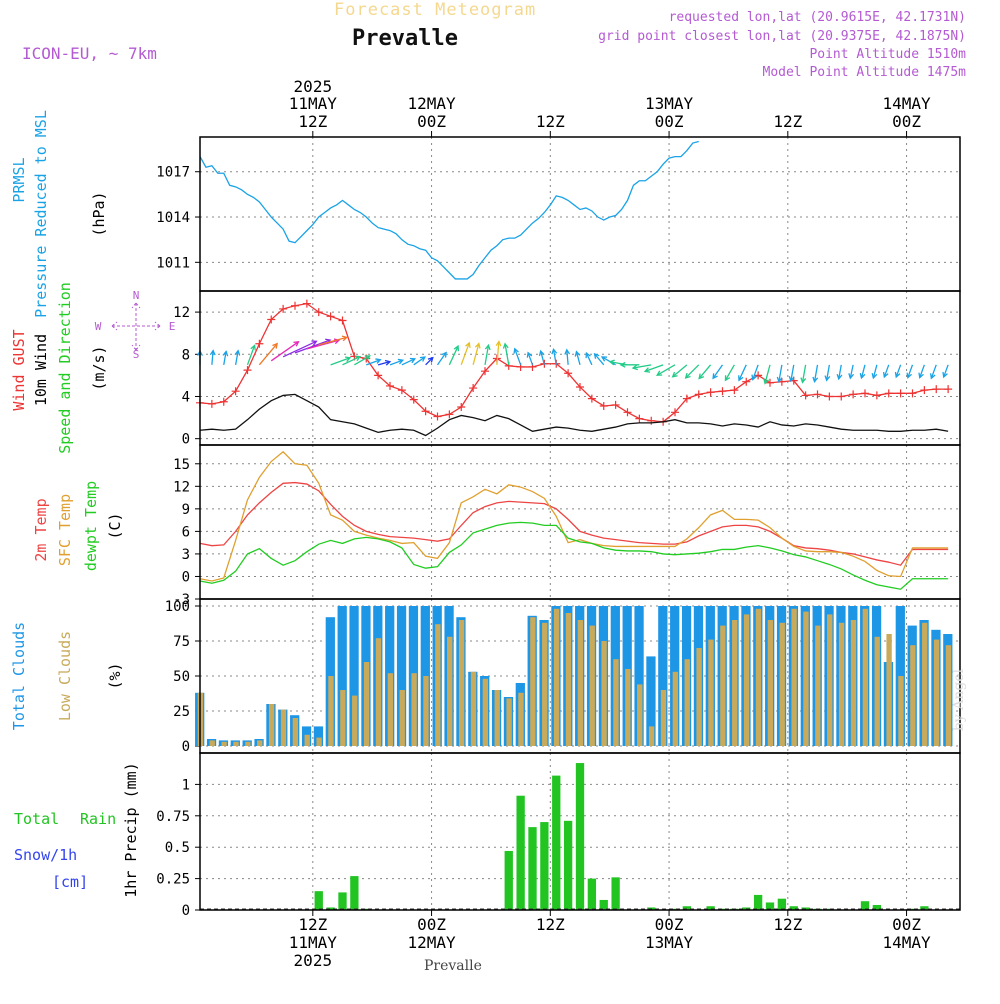 The width and height of the screenshot is (1000, 1004). Describe the element at coordinates (19, 369) in the screenshot. I see `wind-gust-label: Wind GUST` at that location.